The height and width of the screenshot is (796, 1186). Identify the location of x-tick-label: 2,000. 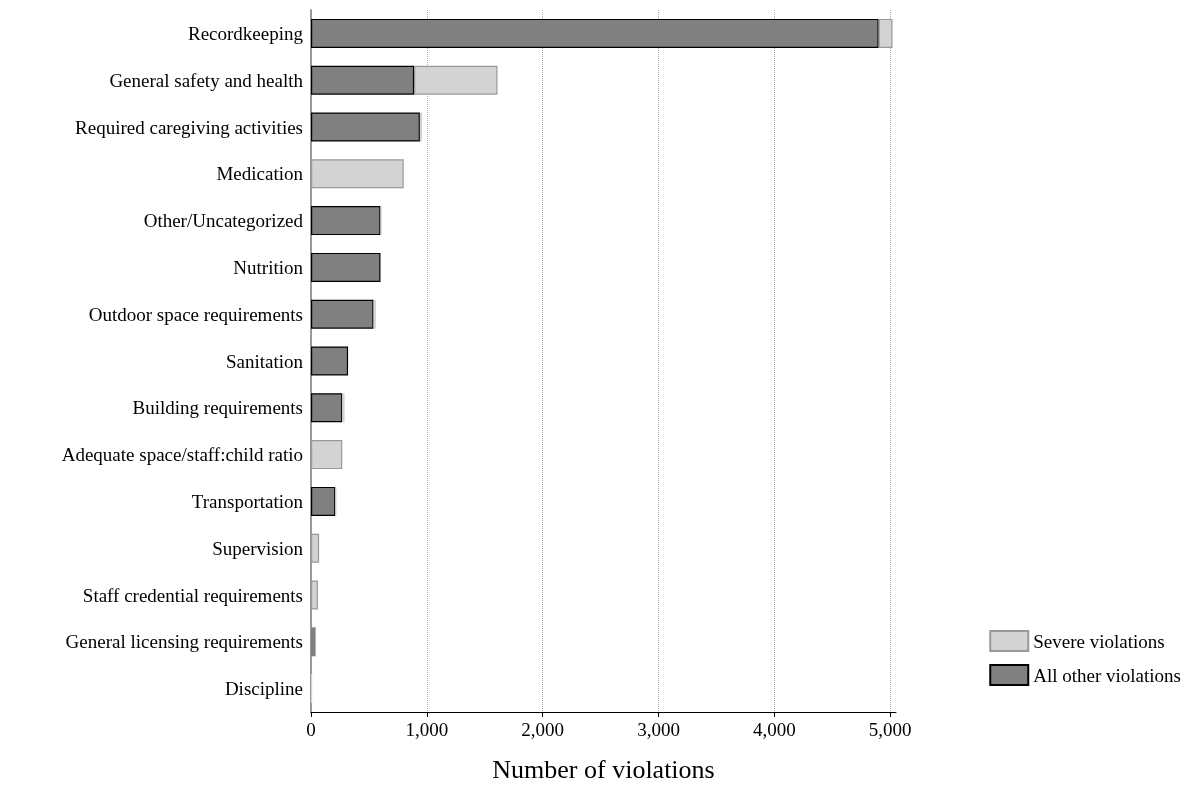
(543, 729).